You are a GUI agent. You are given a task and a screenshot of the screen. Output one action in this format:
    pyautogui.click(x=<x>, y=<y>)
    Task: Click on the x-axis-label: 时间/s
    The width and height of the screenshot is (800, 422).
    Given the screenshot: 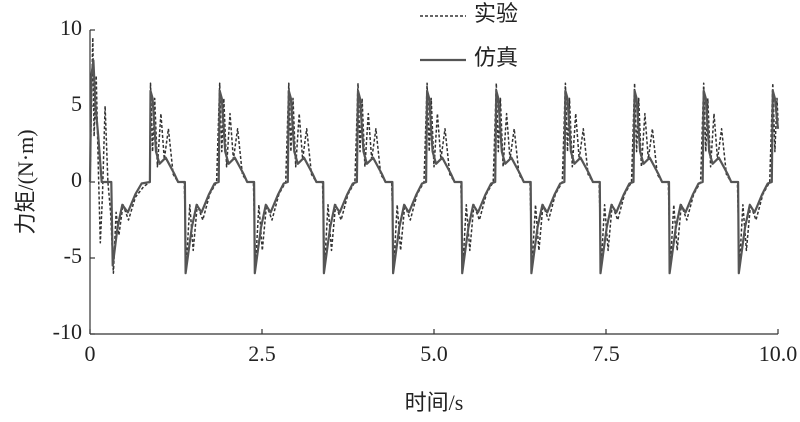 What is the action you would take?
    pyautogui.click(x=434, y=402)
    